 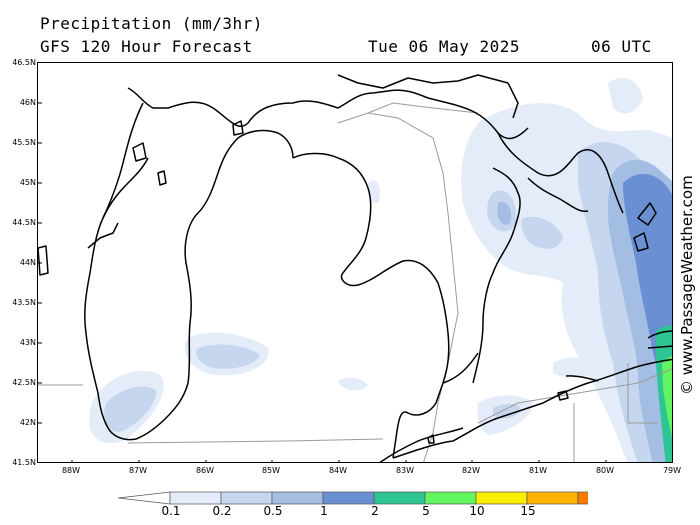 What do you see at coordinates (146, 46) in the screenshot?
I see `forecast-subtitle: GFS 120 Hour Forecast` at bounding box center [146, 46].